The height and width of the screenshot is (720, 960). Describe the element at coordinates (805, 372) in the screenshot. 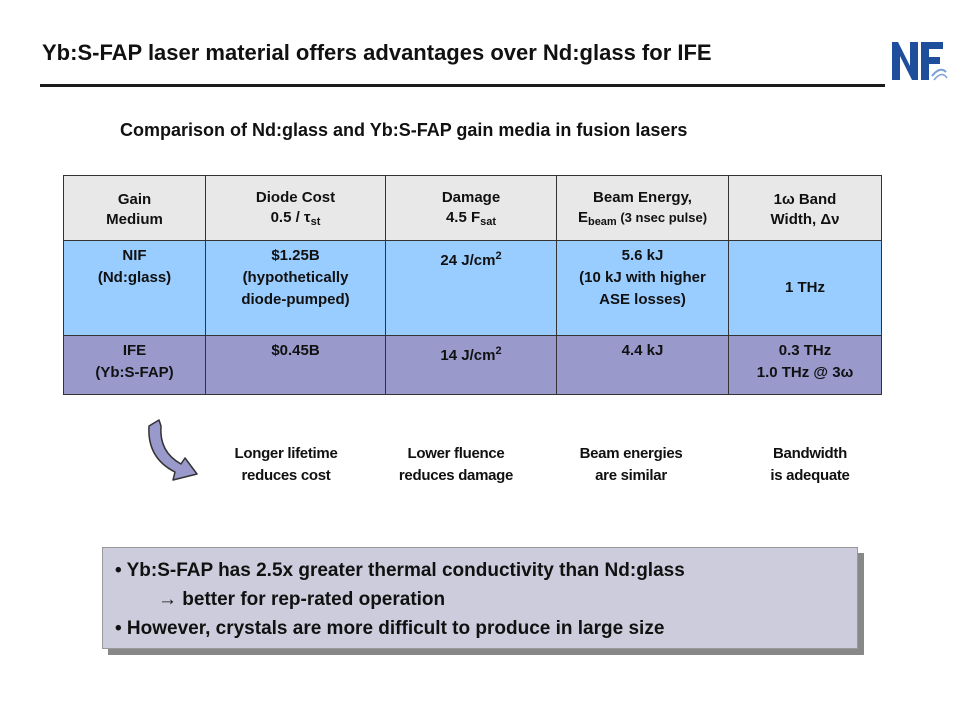

I see `cell-text: 1.0 THz @ 3ω` at that location.